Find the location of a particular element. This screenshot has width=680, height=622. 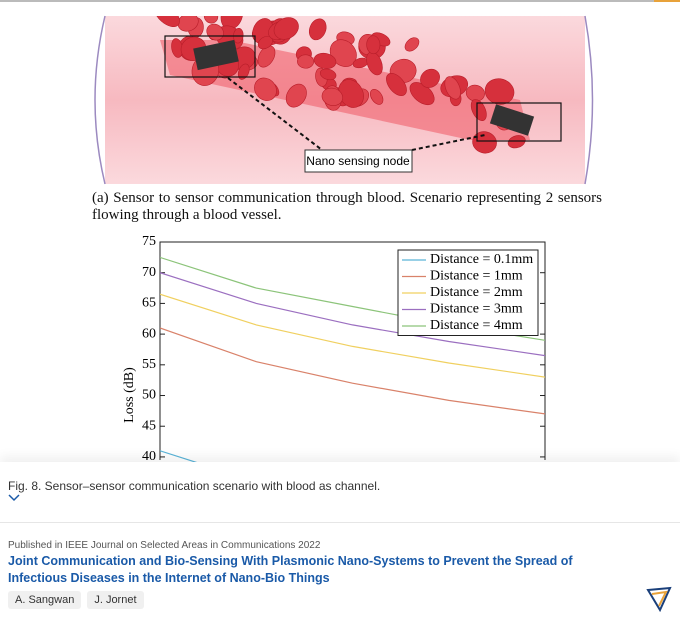

top-border is located at coordinates (340, 1).